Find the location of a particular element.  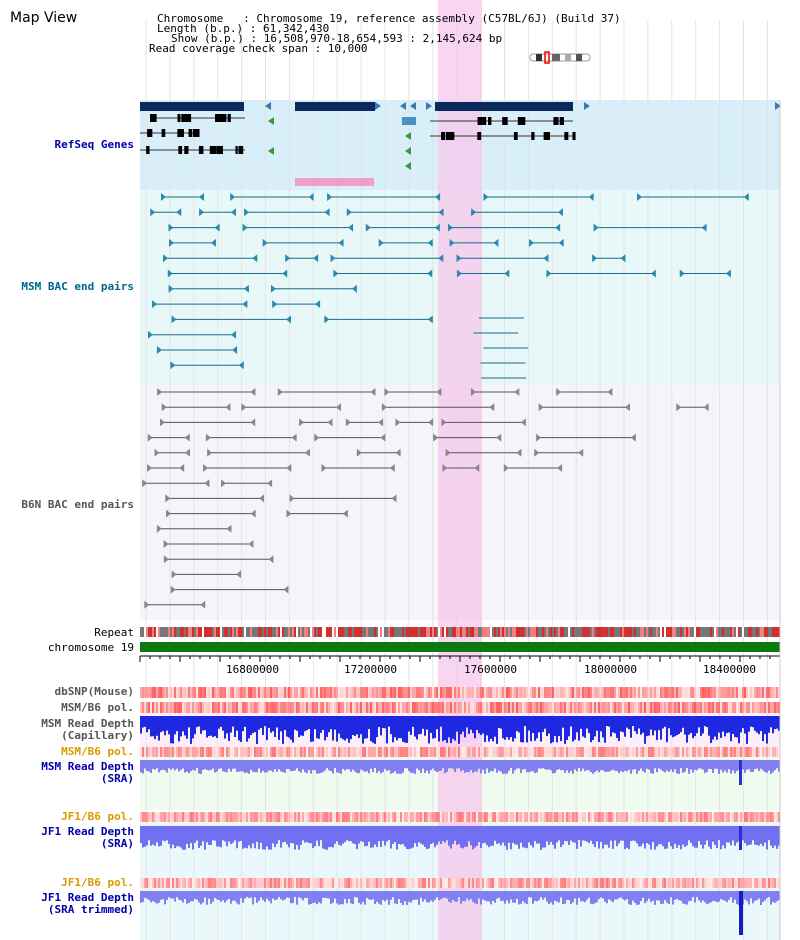

track-label-msm-b6-pol-2: MSM/B6 pol. is located at coordinates (97, 751).